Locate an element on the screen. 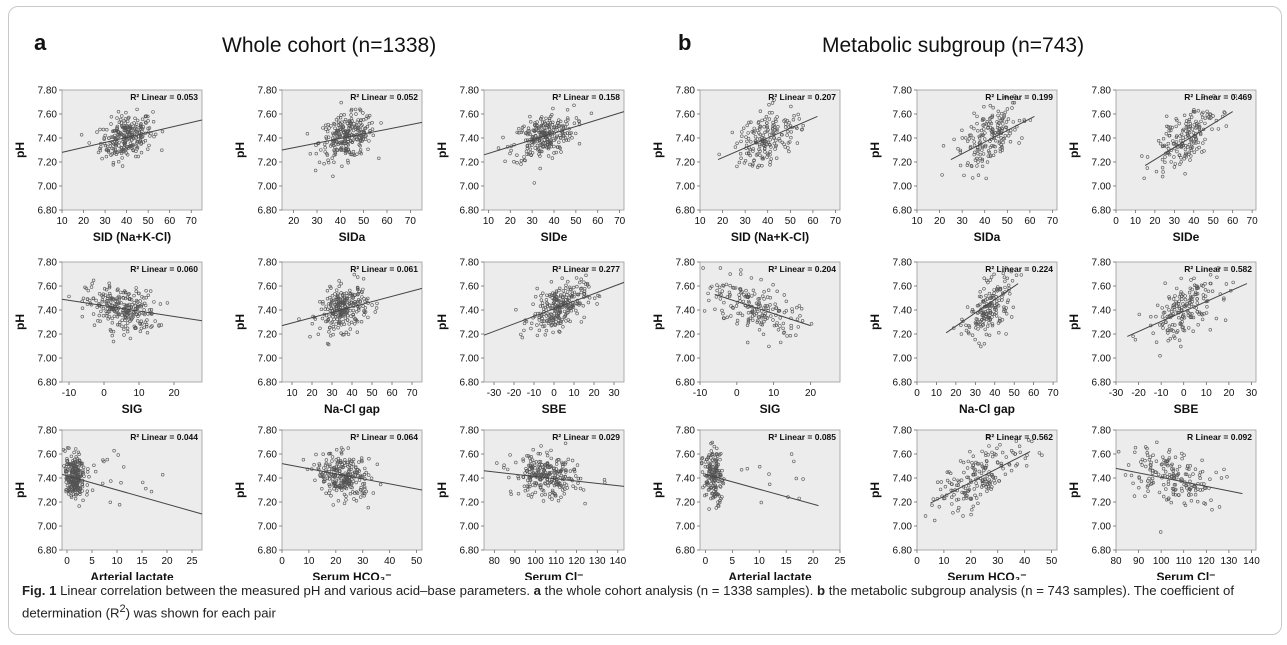 This screenshot has width=1287, height=645. x-tick-label: 60 is located at coordinates (598, 221).